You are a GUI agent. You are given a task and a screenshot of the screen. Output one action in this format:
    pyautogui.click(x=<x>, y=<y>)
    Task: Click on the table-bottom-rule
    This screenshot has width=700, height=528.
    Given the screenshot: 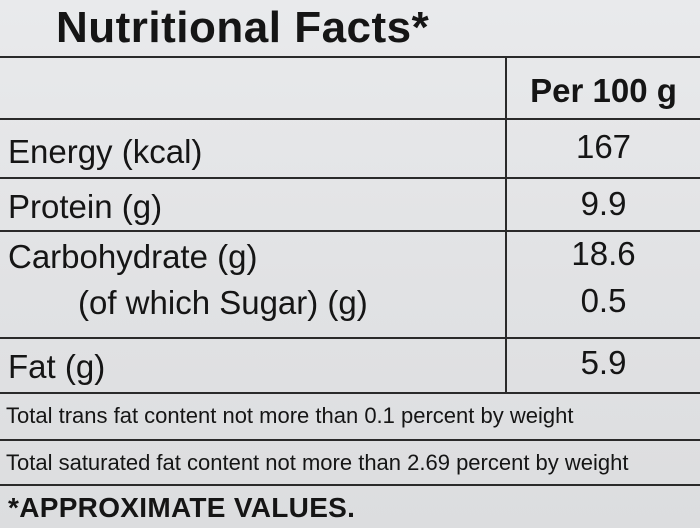 What is the action you would take?
    pyautogui.click(x=350, y=393)
    